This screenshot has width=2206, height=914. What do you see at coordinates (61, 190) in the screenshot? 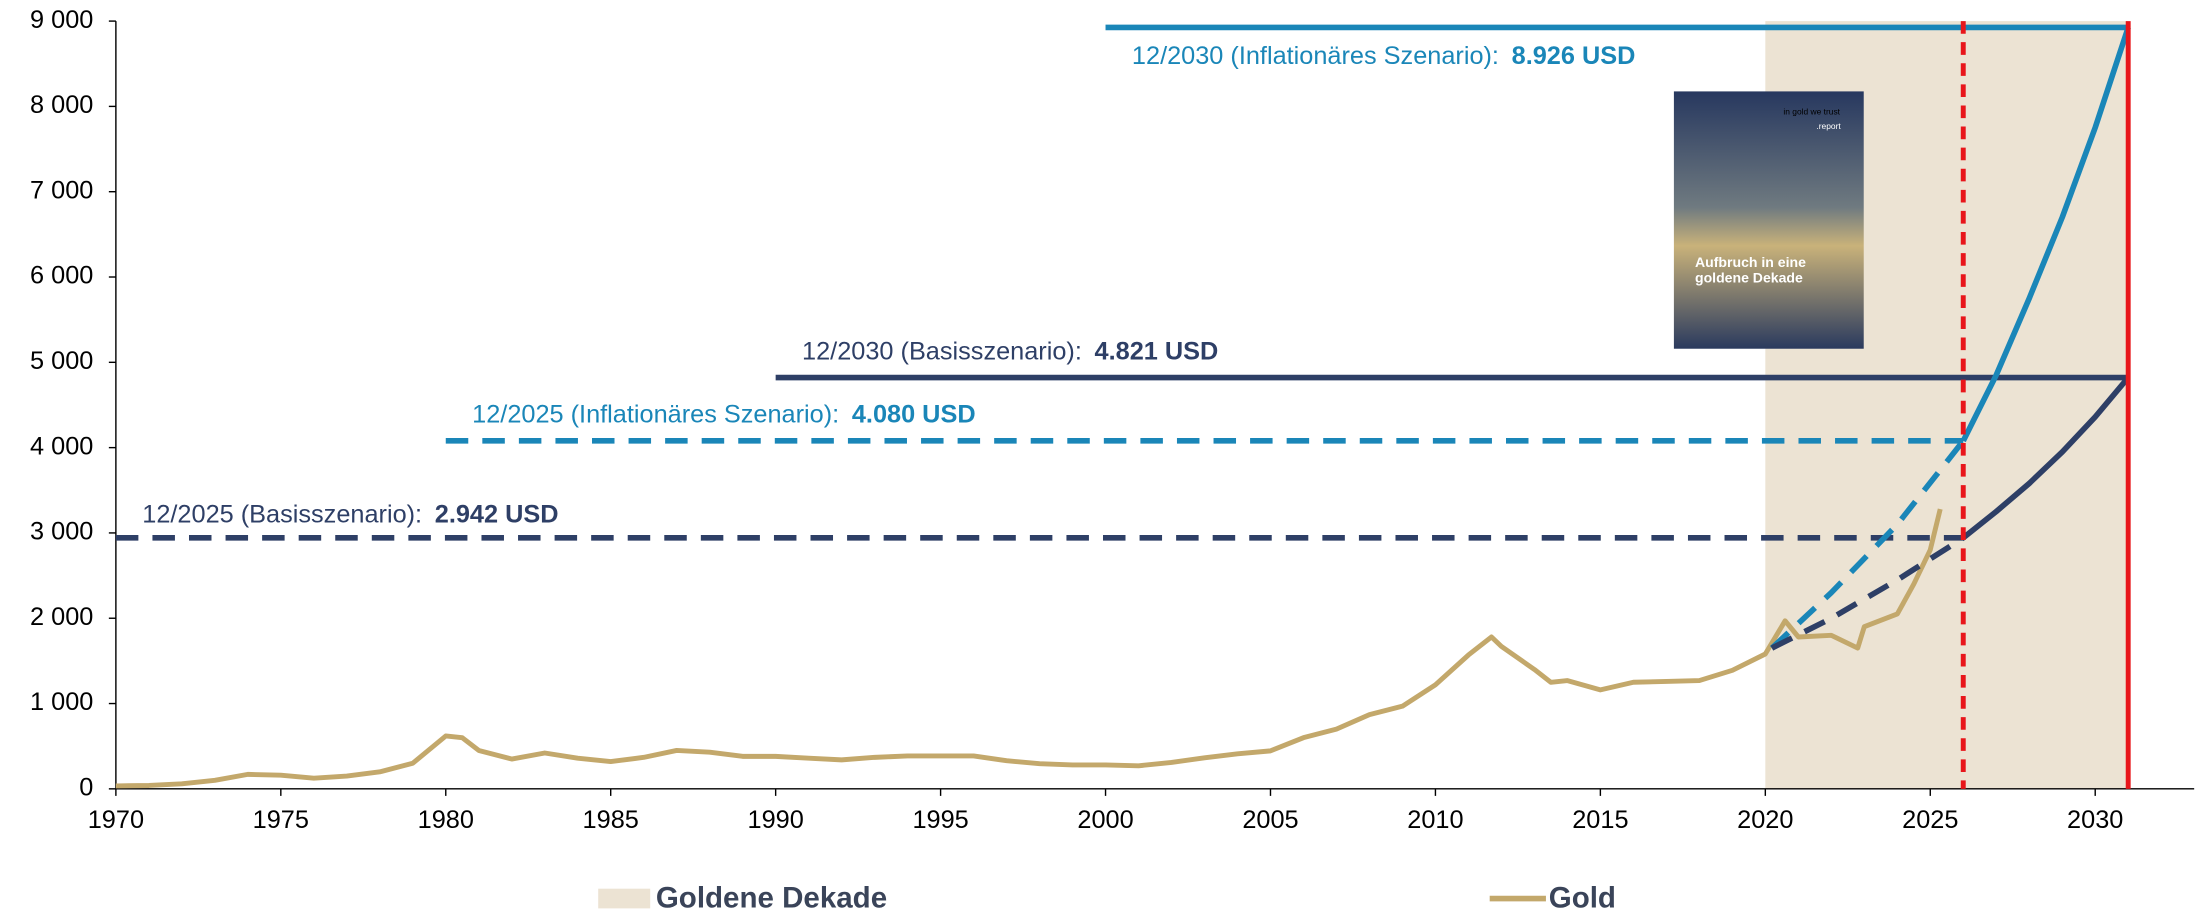
I see `y-tick-label: 7 000` at bounding box center [61, 190].